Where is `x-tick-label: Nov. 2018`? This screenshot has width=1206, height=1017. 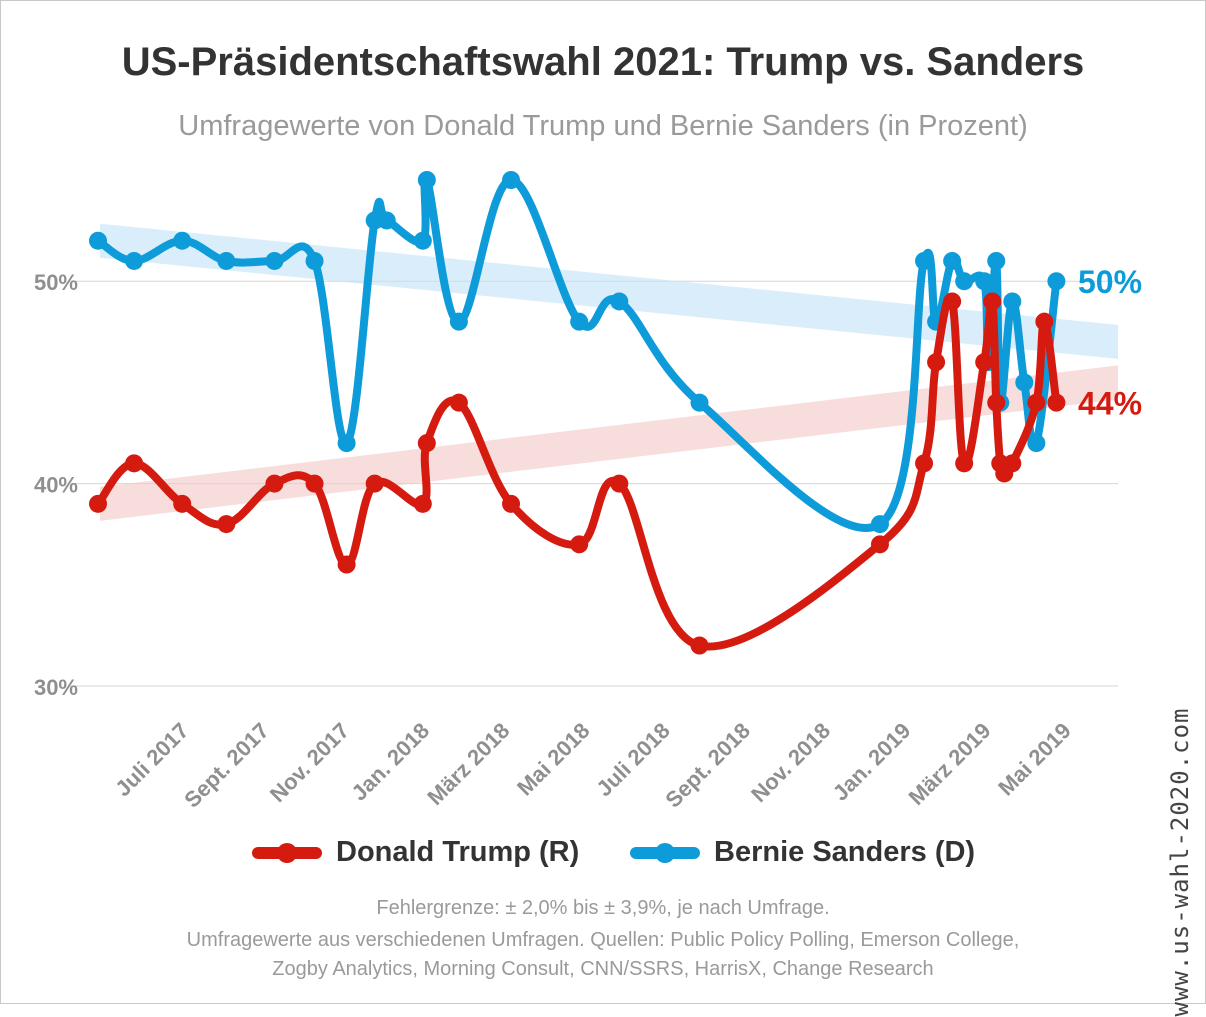 x-tick-label: Nov. 2018 is located at coordinates (790, 762).